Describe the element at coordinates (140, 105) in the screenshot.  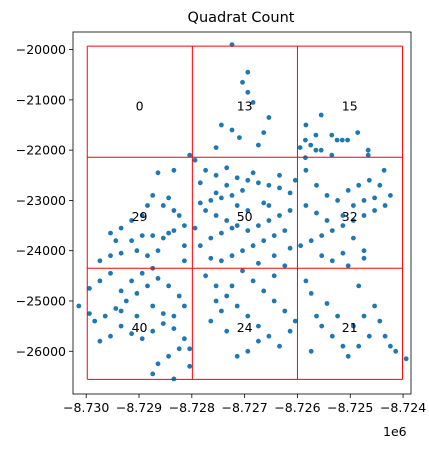
I see `quadrat-count-label: 0` at that location.